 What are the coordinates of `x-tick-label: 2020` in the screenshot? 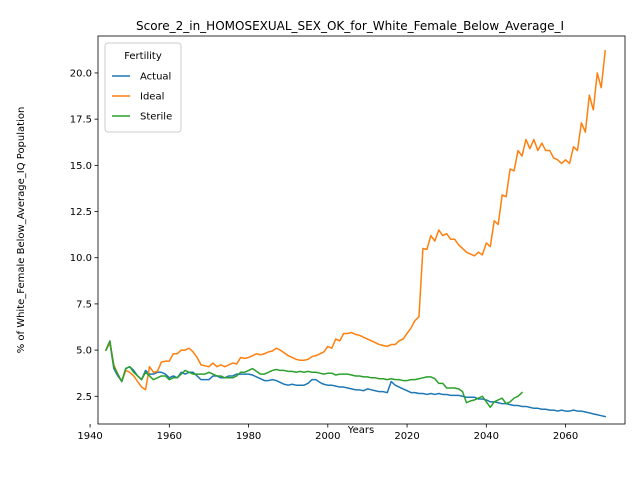 It's located at (406, 436).